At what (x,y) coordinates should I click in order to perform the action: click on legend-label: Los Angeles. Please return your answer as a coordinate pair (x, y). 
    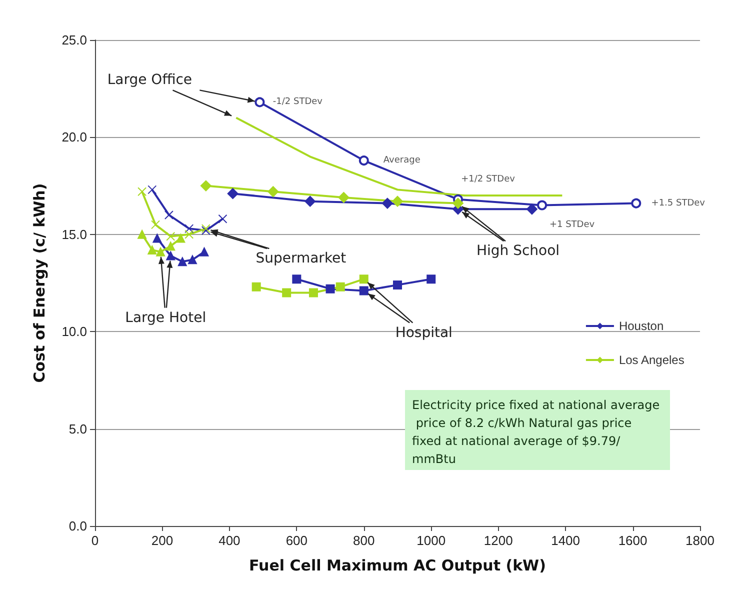
    Looking at the image, I should click on (651, 360).